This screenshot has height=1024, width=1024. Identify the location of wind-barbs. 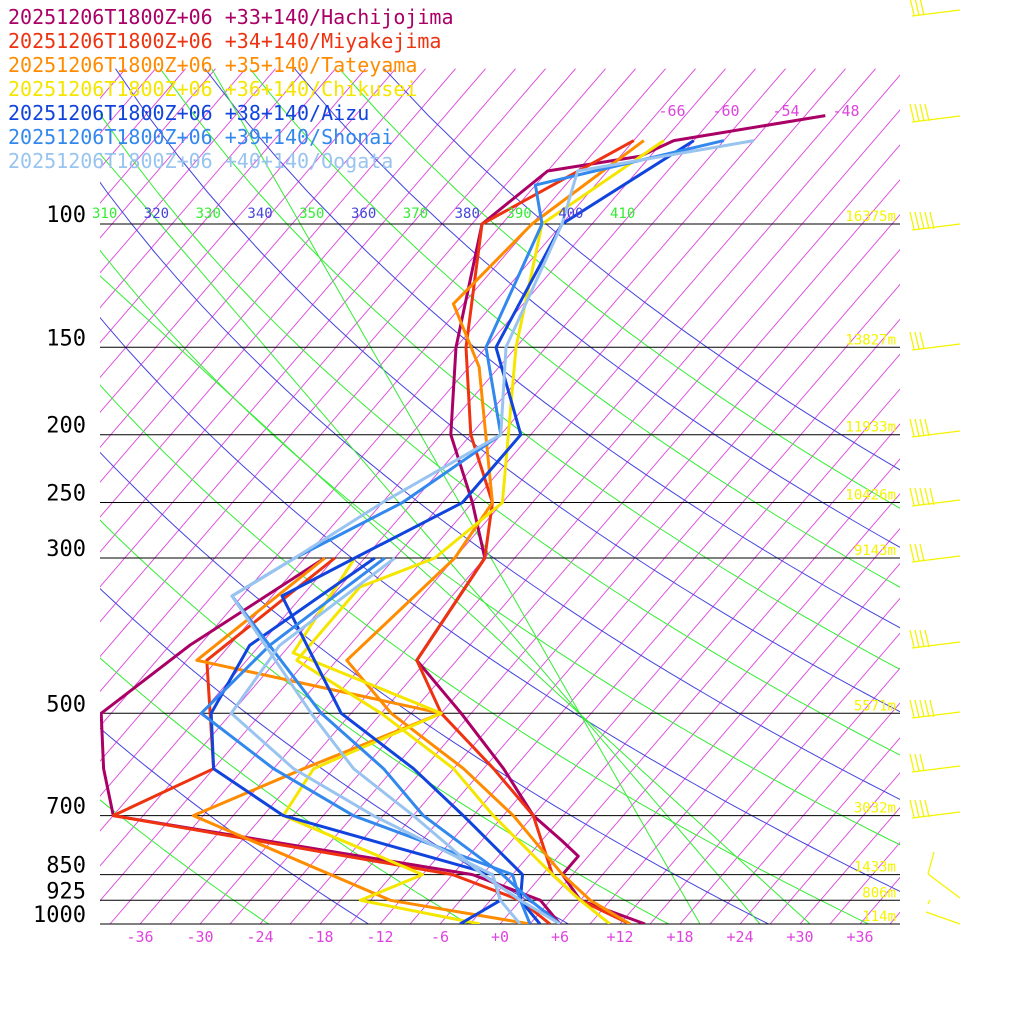
(935, 462).